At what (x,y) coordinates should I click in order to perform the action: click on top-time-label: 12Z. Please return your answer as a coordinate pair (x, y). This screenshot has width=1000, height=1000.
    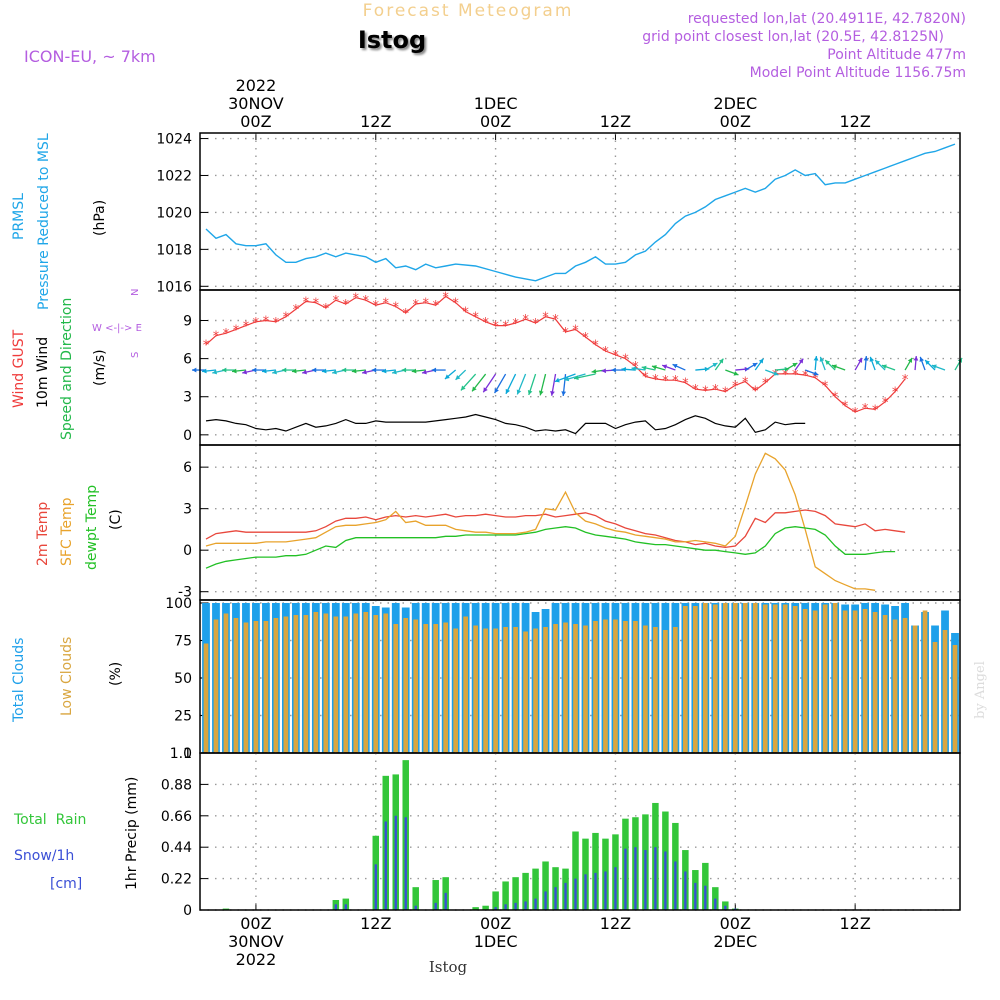
    Looking at the image, I should click on (375, 121).